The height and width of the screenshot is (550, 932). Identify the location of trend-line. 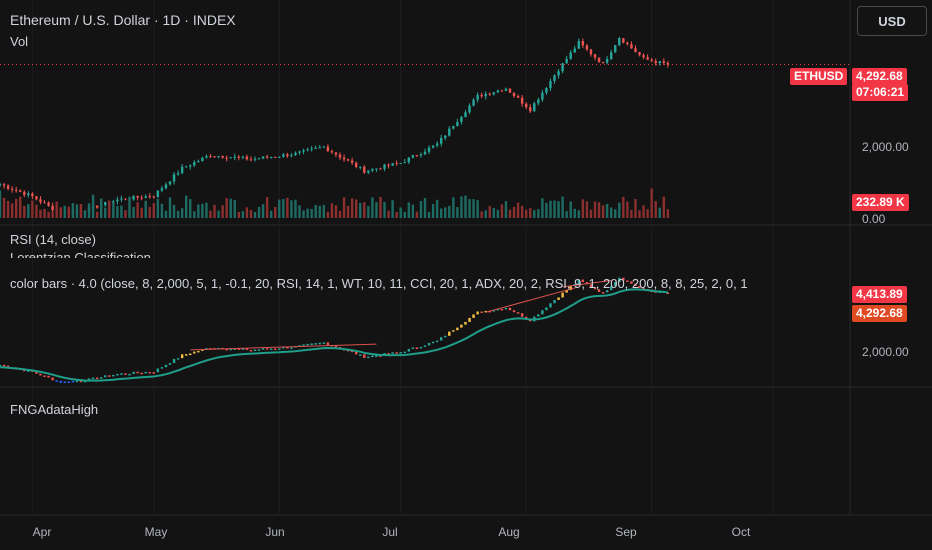
(283, 347).